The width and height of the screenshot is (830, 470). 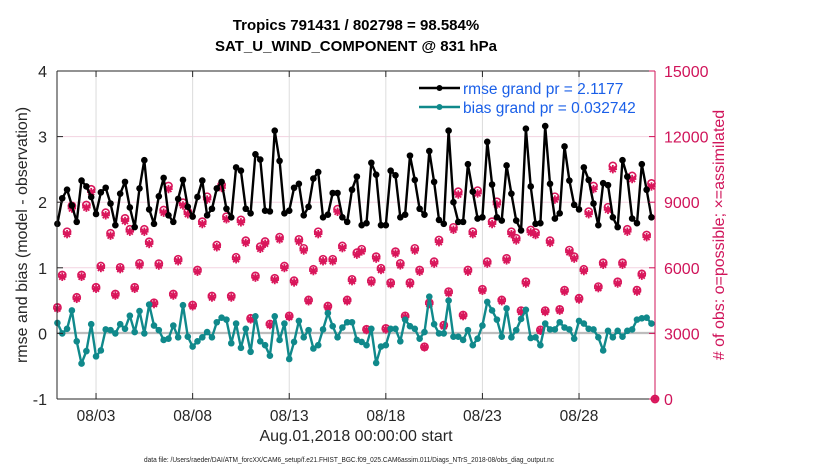 What do you see at coordinates (42, 269) in the screenshot?
I see `y-tick-label-left: 1` at bounding box center [42, 269].